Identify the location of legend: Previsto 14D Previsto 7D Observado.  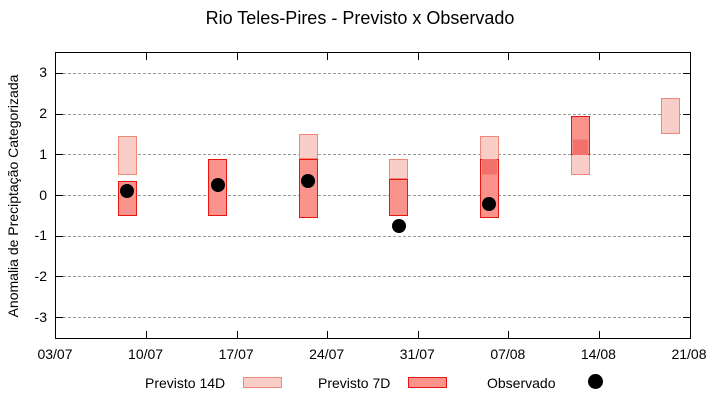
(360, 384).